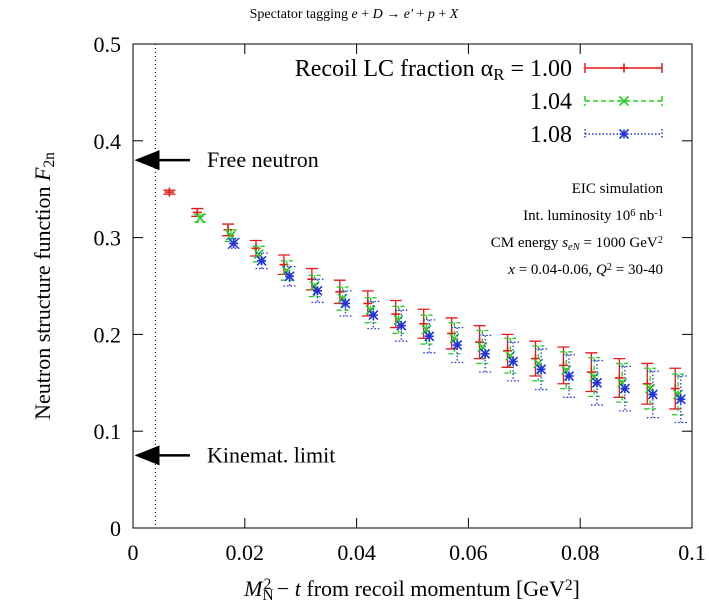 Image resolution: width=709 pixels, height=610 pixels. Describe the element at coordinates (393, 14) in the screenshot. I see `text-part: →` at that location.